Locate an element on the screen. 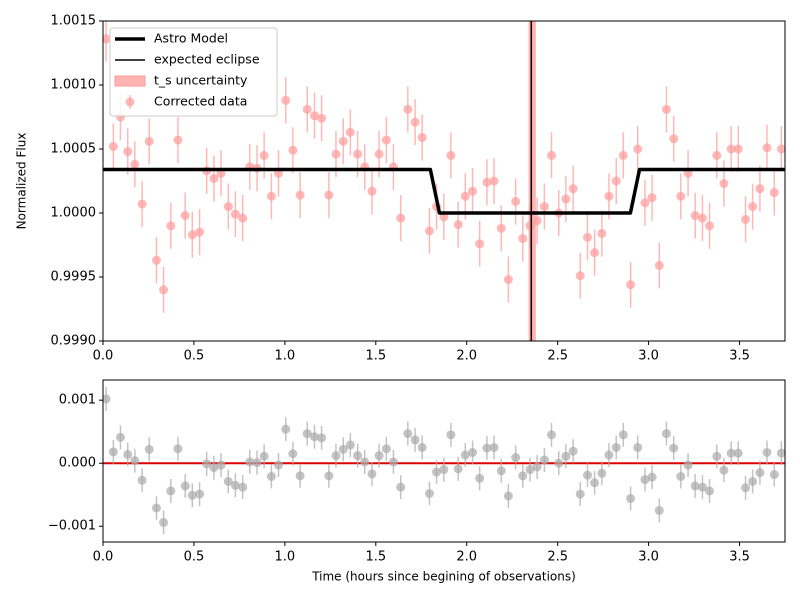 This screenshot has width=800, height=600. y-tick-label: 1.0000 is located at coordinates (74, 213).